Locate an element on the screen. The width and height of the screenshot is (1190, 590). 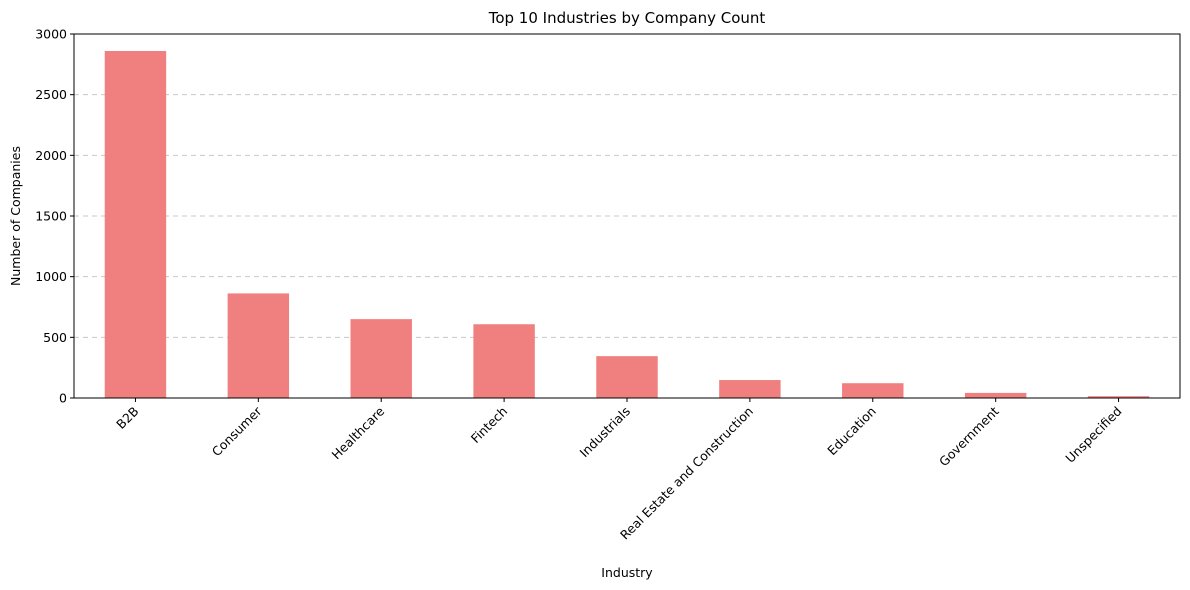
y-axis-ticks: 0 500 1000 1500 2000 2500 3000 is located at coordinates (54, 216).